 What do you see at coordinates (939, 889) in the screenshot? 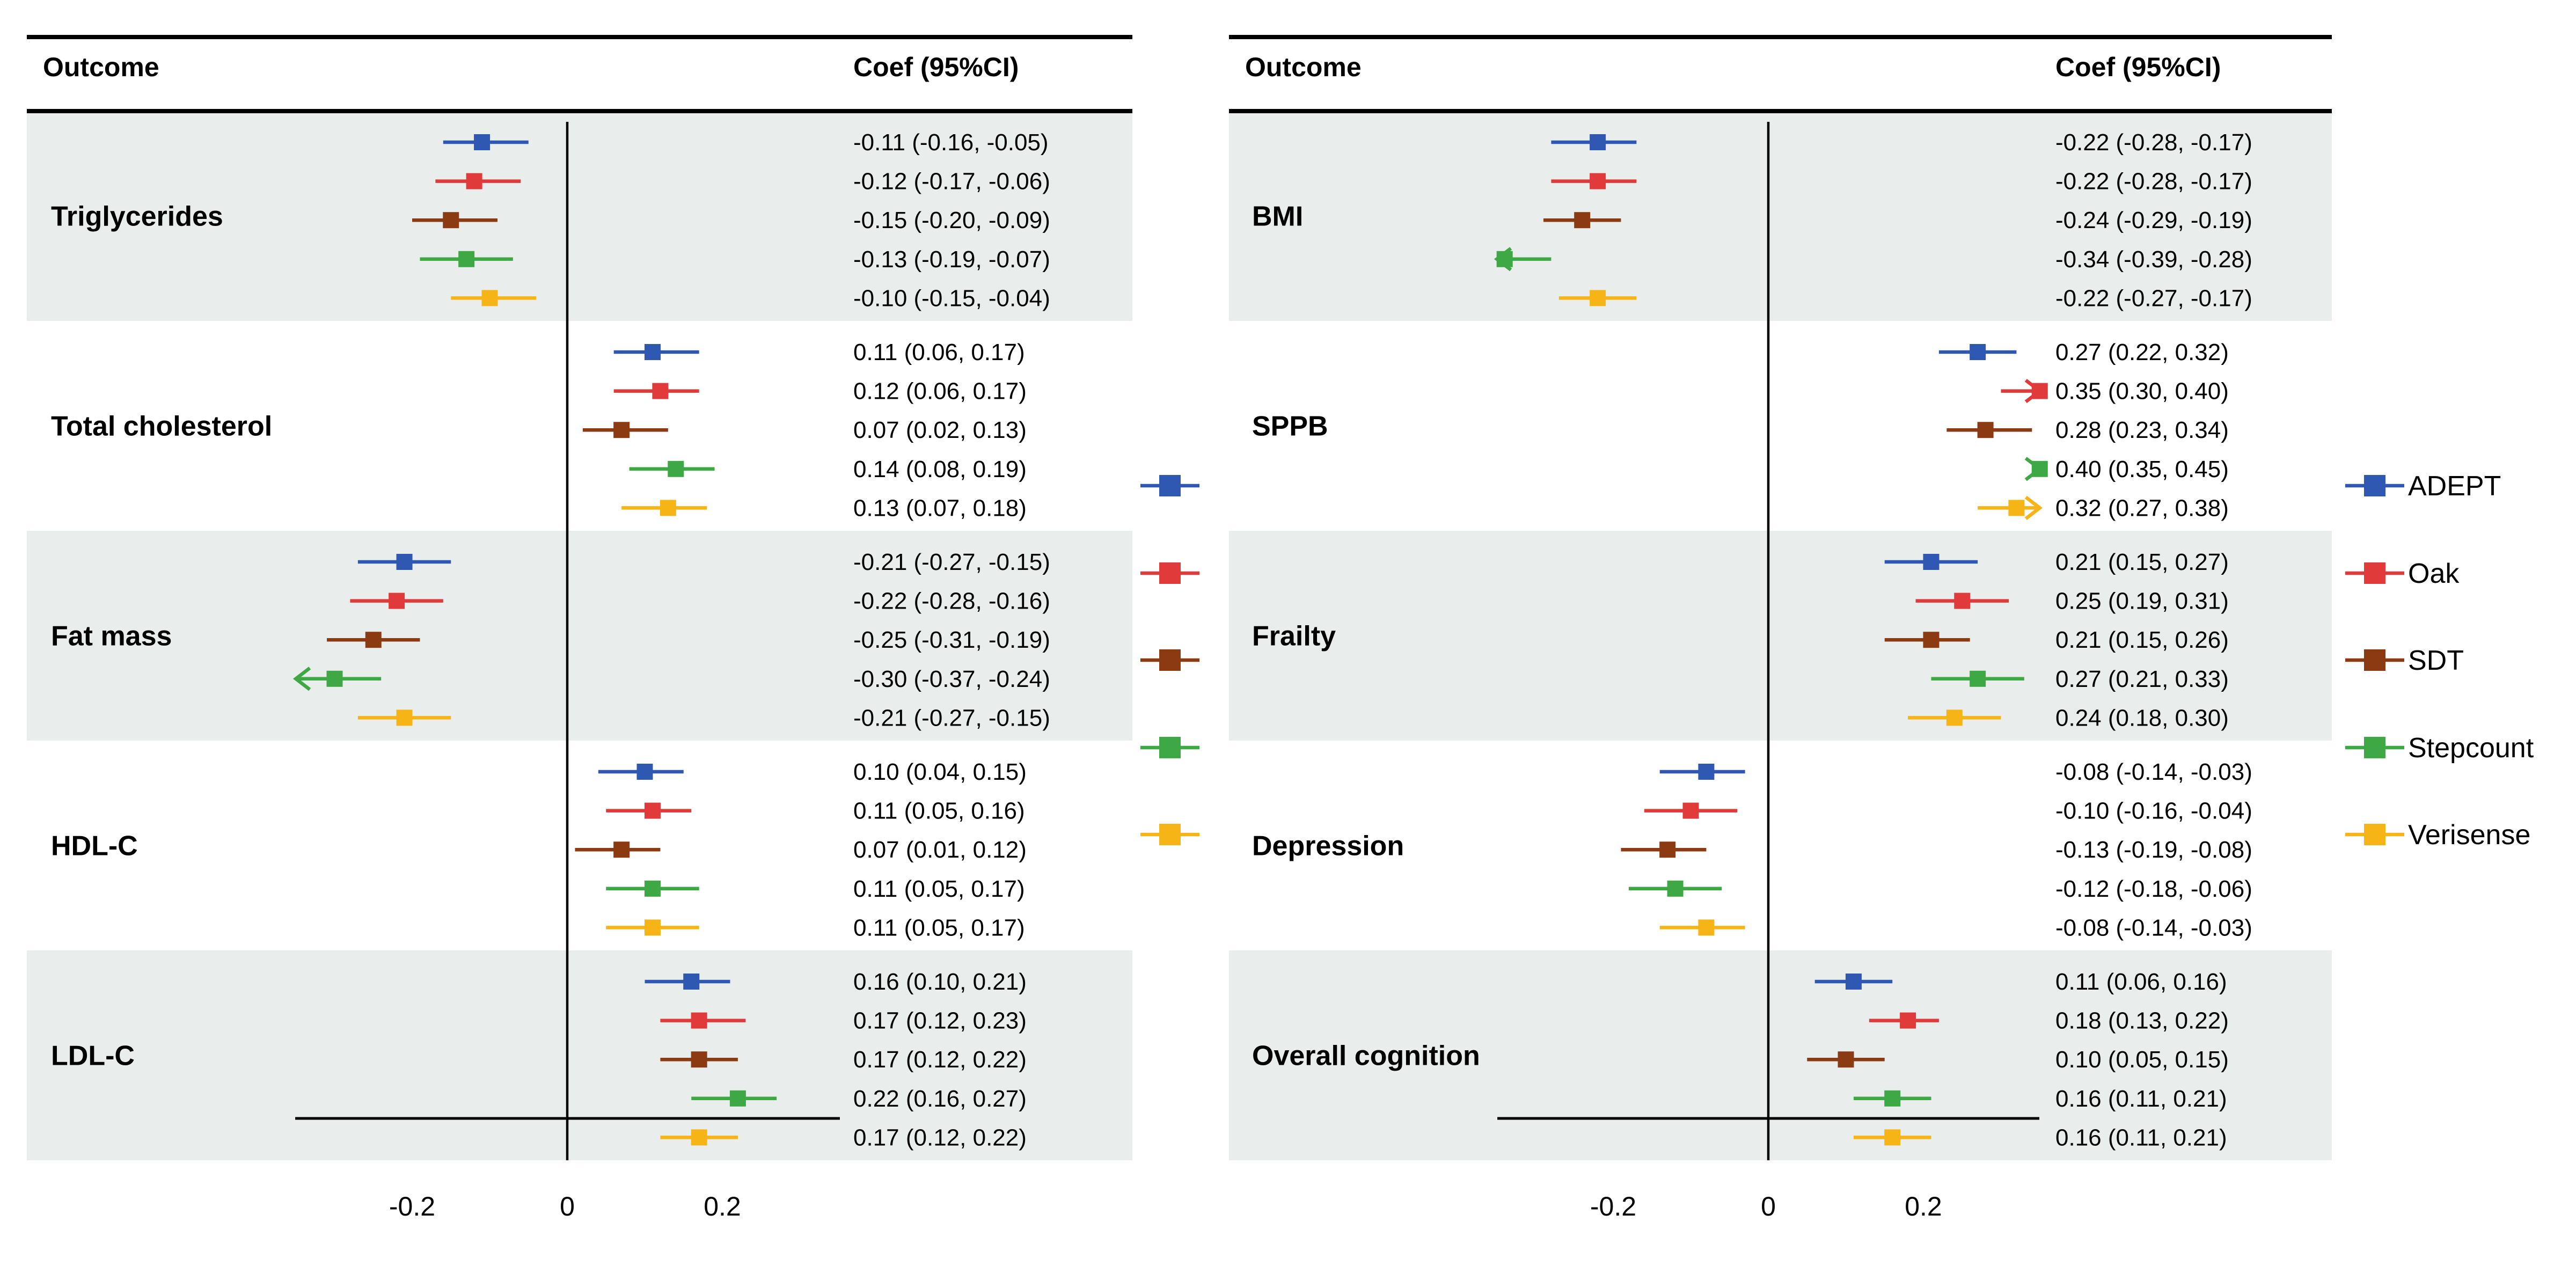
I see `coef-label: 0.11 (0.05, 0.17)` at bounding box center [939, 889].